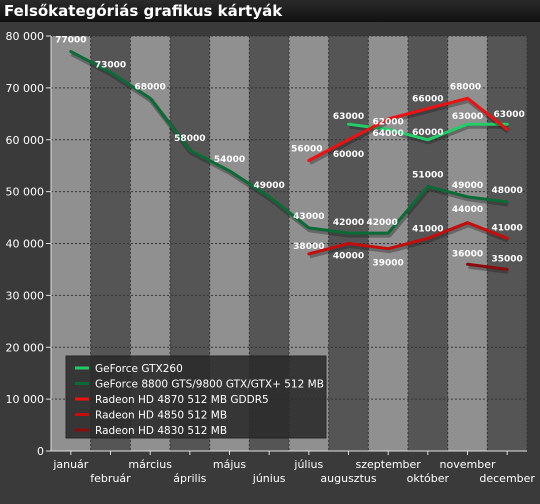 This screenshot has width=540, height=504. I want to click on legend-label: GeForce GTX260, so click(139, 369).